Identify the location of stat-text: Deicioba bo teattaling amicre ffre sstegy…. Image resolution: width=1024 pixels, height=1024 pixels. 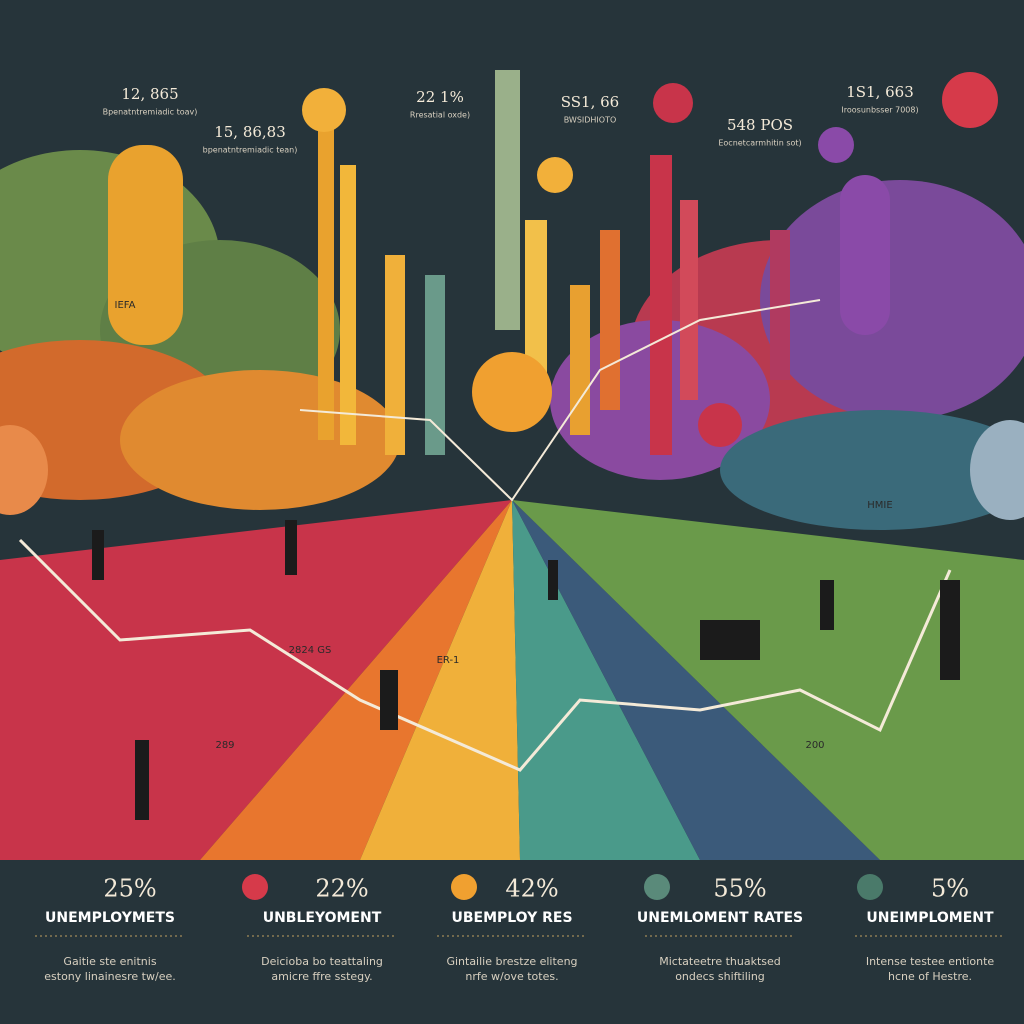
(322, 969).